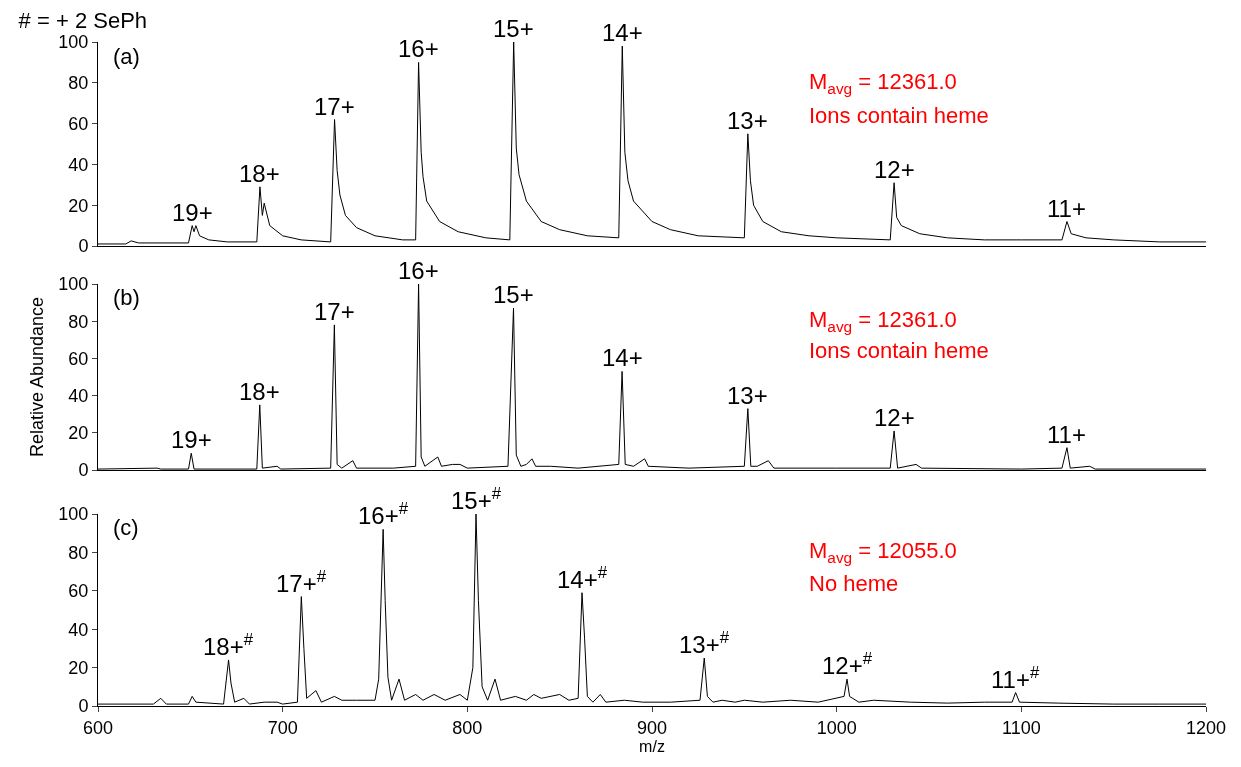  I want to click on annotation: (c), so click(126, 527).